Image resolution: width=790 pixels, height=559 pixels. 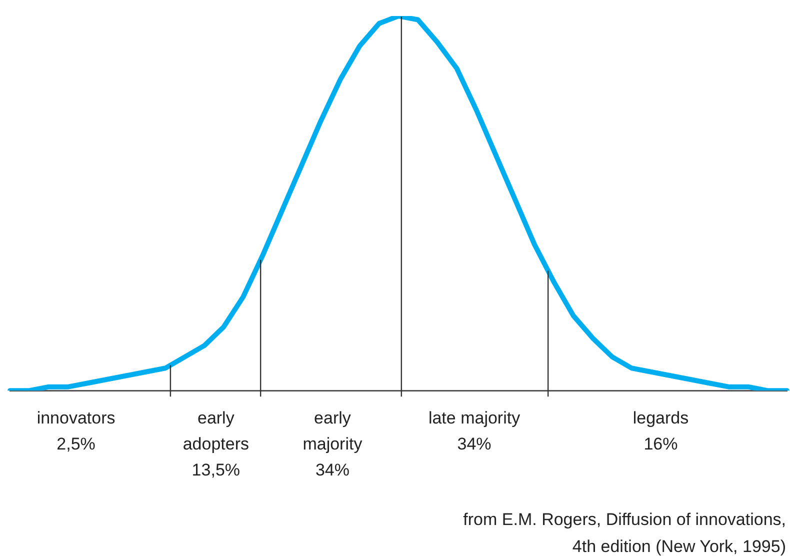 What do you see at coordinates (474, 431) in the screenshot?
I see `text: late majority 34%` at bounding box center [474, 431].